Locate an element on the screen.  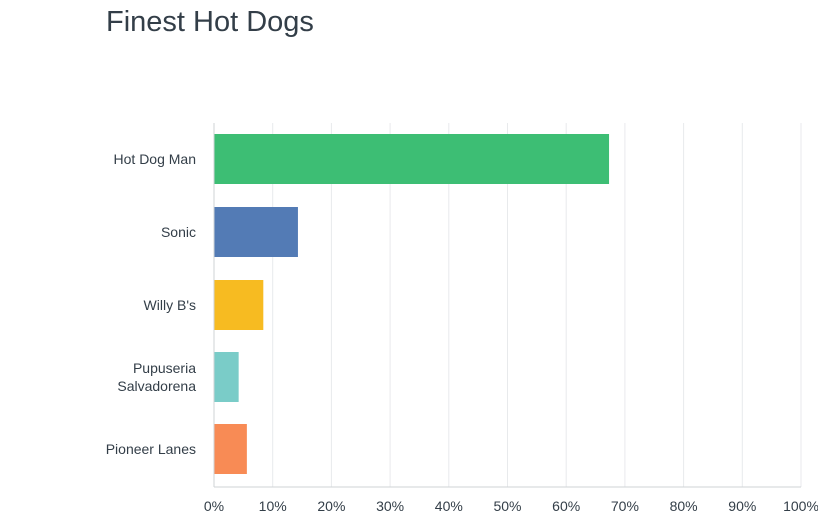
x-tick-label: 70% is located at coordinates (625, 506).